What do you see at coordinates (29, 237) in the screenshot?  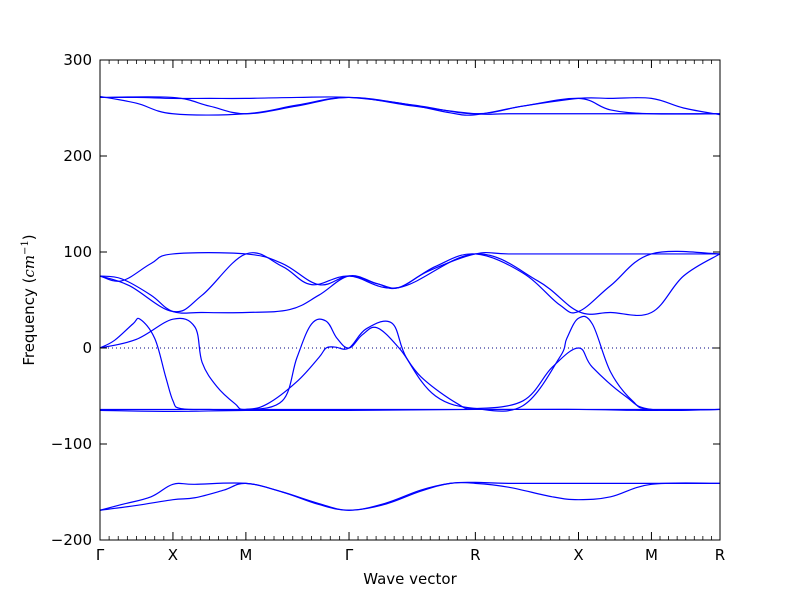 I see `y-axis-title-close: )` at bounding box center [29, 237].